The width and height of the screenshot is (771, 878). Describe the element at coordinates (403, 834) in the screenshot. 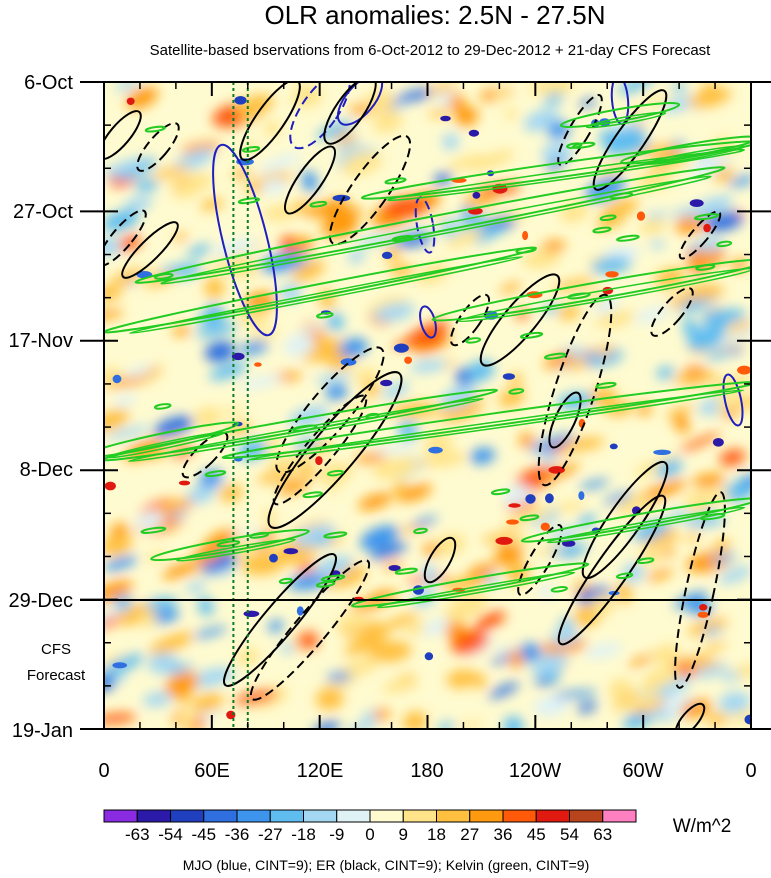

I see `colorbar-level-label: 9` at that location.